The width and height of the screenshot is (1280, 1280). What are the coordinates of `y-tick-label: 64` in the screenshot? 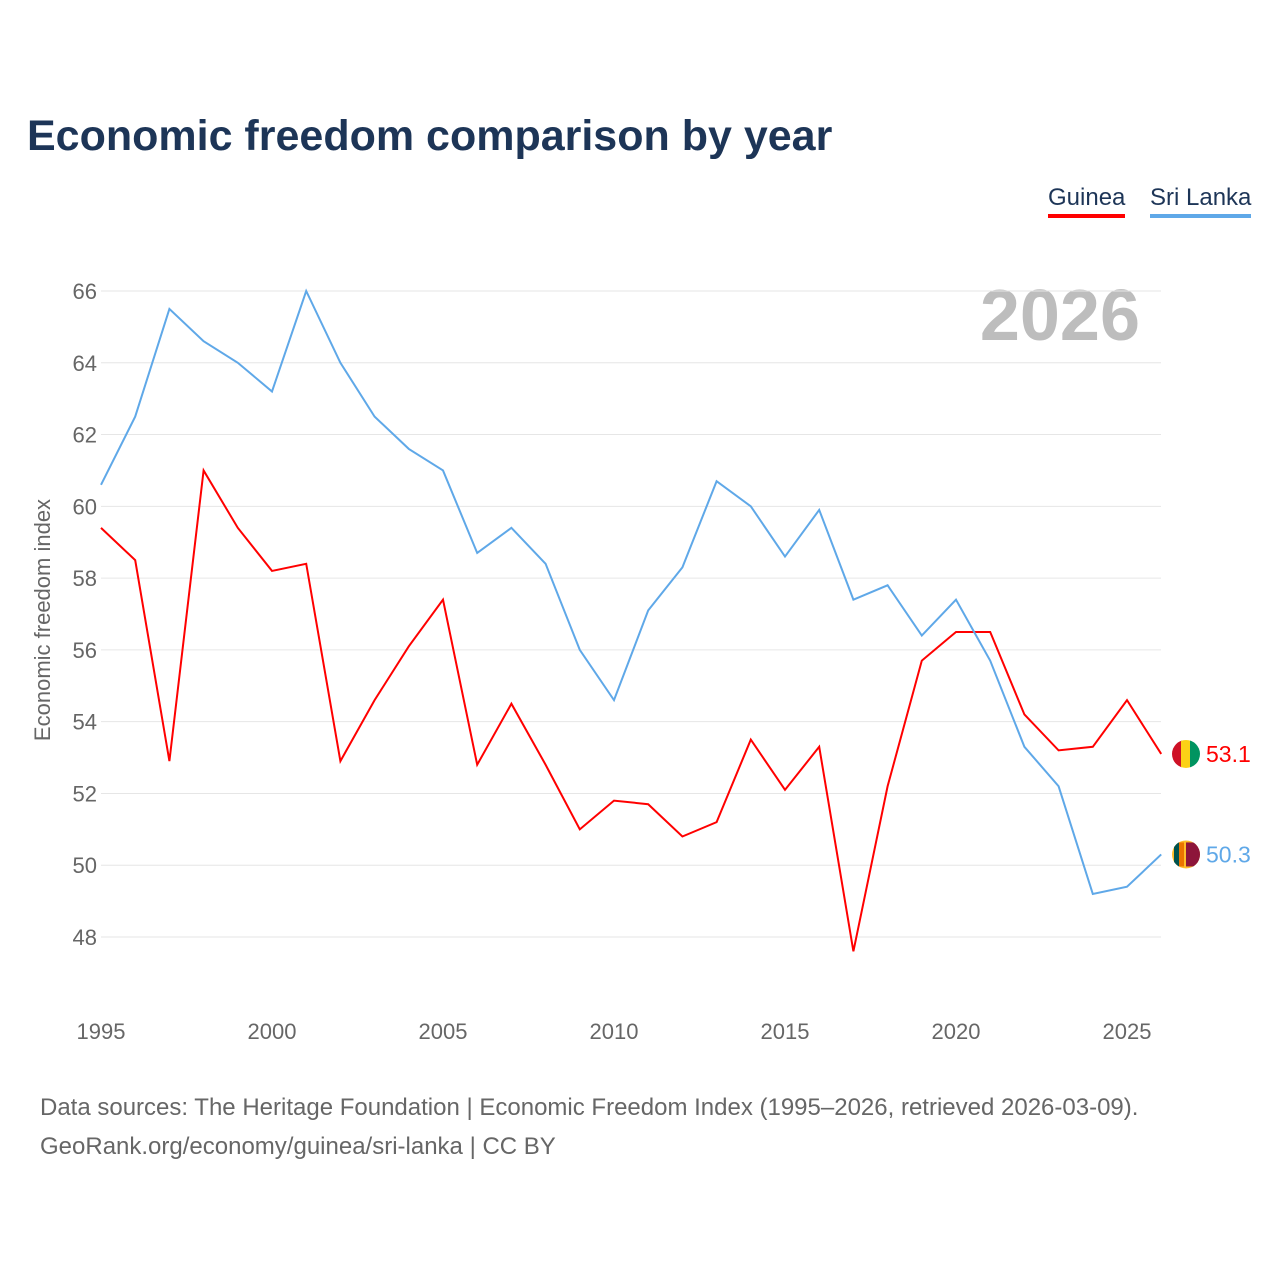 It's located at (85, 363).